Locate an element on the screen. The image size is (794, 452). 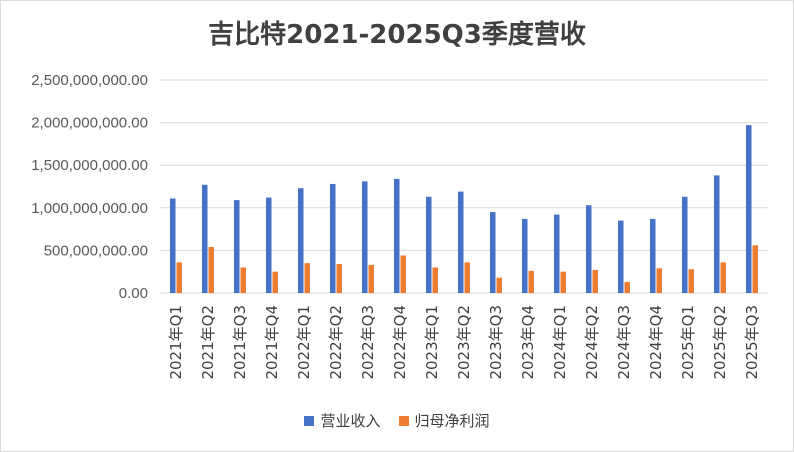
y-tick-label: 0.00 is located at coordinates (133, 293).